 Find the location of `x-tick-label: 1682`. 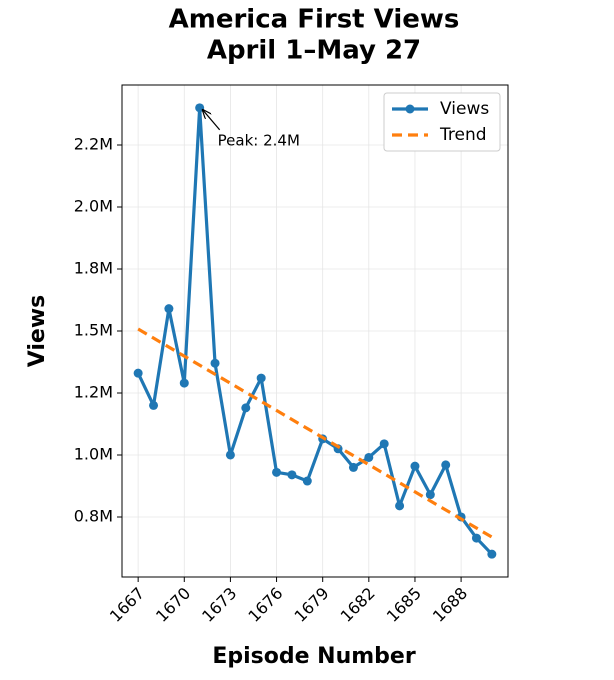

x-tick-label: 1682 is located at coordinates (358, 605).